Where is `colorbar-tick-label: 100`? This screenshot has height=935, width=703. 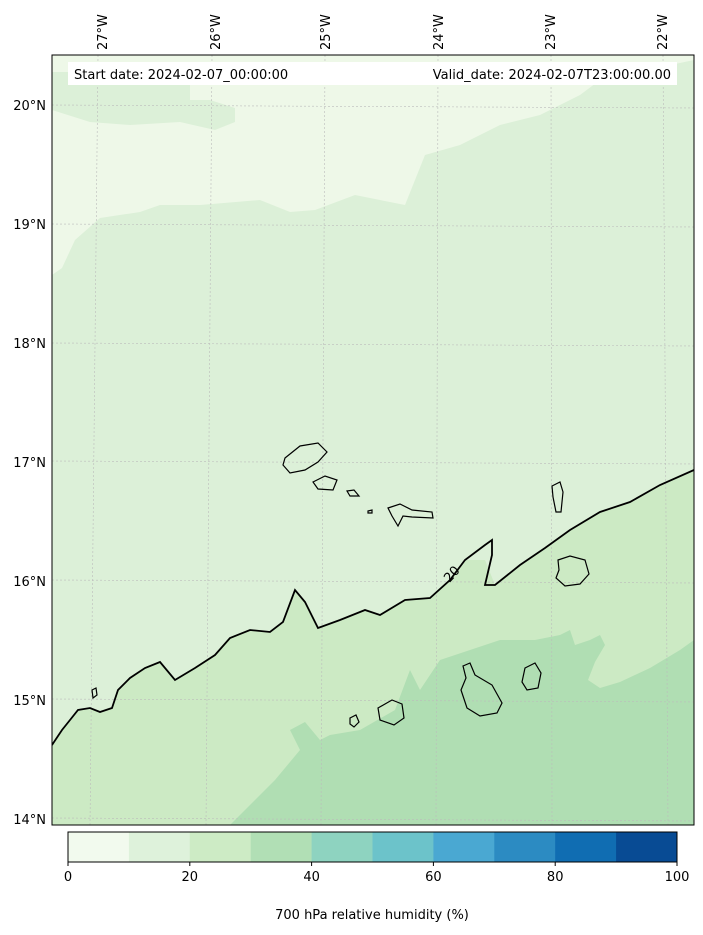 colorbar-tick-label: 100 is located at coordinates (677, 877).